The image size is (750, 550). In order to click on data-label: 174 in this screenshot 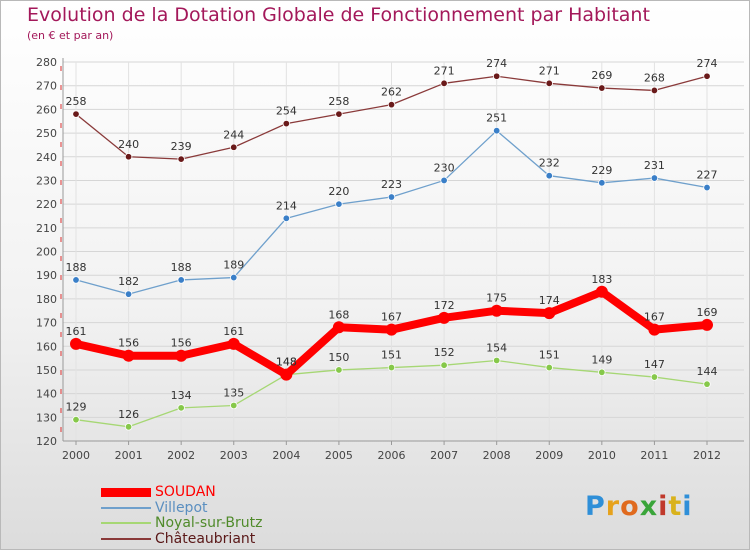, I will do `click(549, 300)`.